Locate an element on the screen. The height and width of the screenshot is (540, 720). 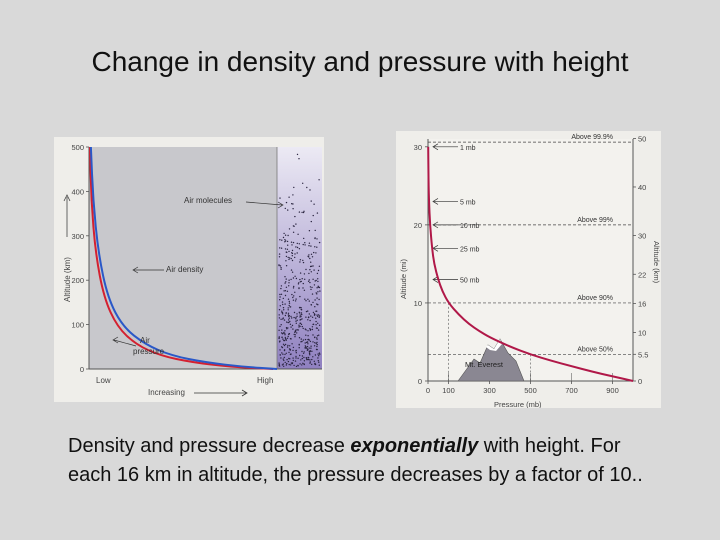
y-tick-label-right: 30 is located at coordinates (642, 235).